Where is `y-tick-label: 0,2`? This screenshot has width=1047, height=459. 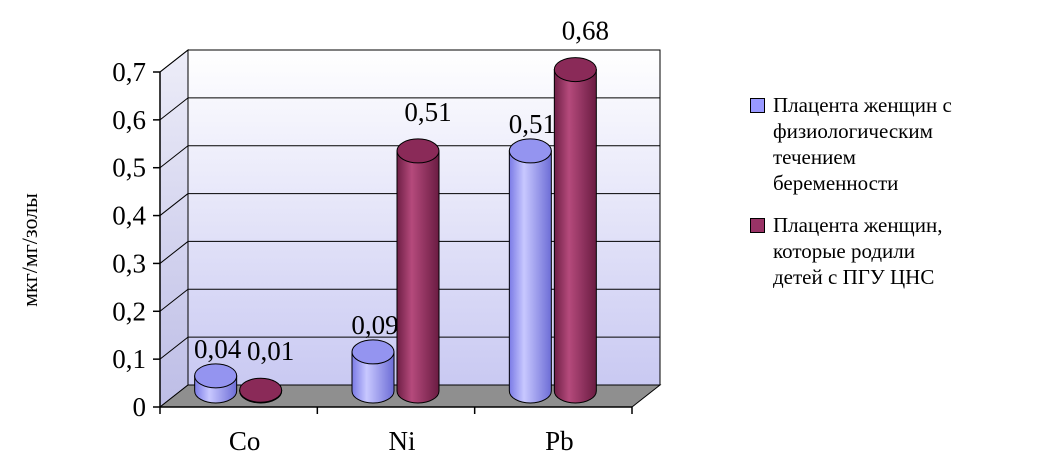 y-tick-label: 0,2 is located at coordinates (129, 311).